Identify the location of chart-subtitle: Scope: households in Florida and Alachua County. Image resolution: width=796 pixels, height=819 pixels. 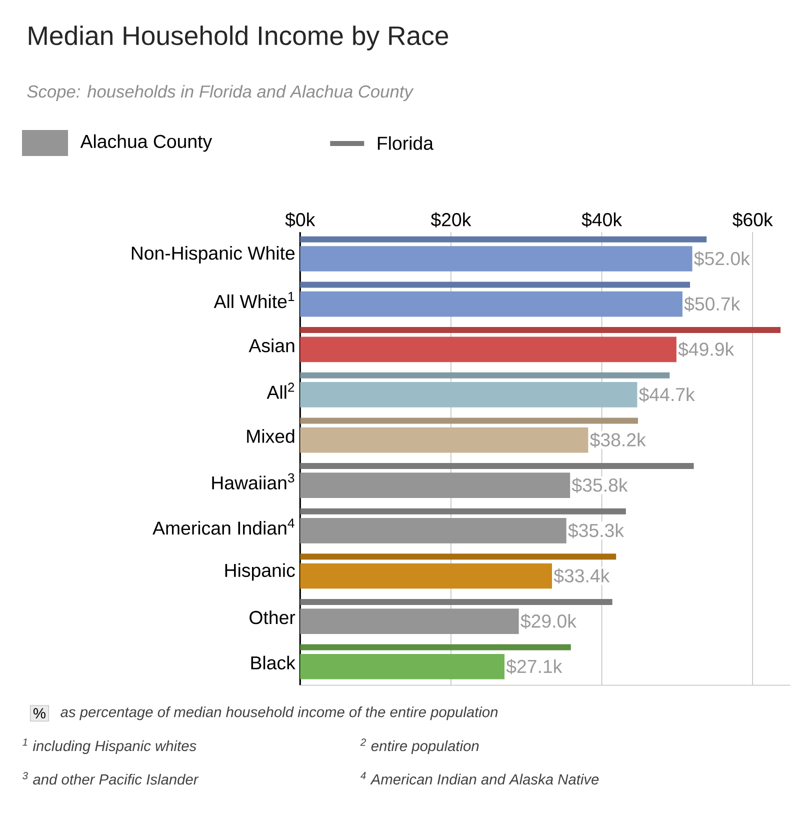
(220, 93).